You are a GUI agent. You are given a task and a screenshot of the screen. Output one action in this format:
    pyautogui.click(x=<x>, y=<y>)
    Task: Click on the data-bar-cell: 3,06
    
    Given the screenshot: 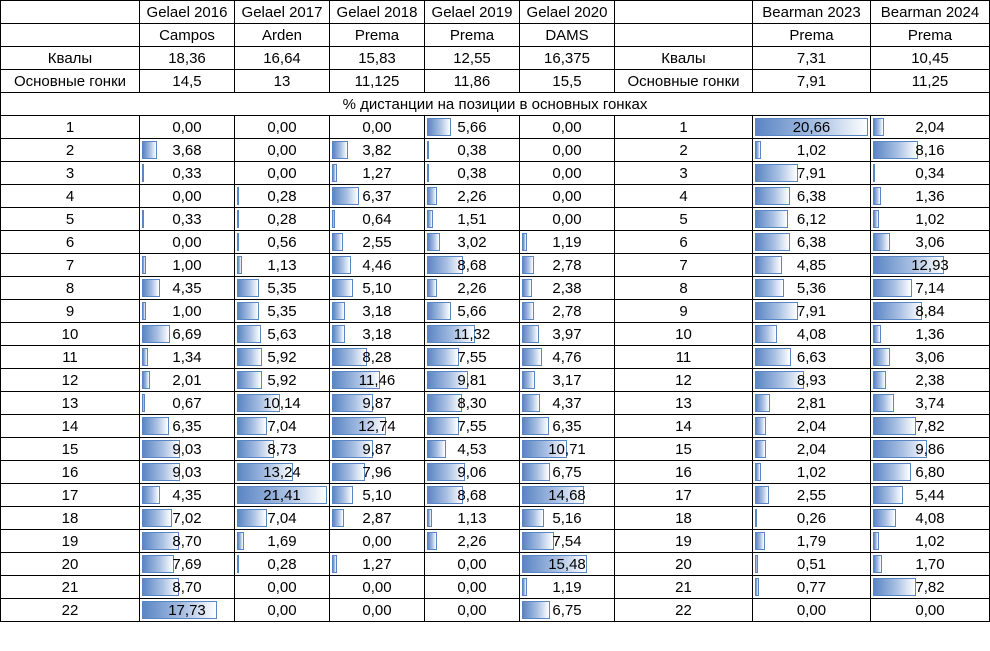 What is the action you would take?
    pyautogui.click(x=930, y=357)
    